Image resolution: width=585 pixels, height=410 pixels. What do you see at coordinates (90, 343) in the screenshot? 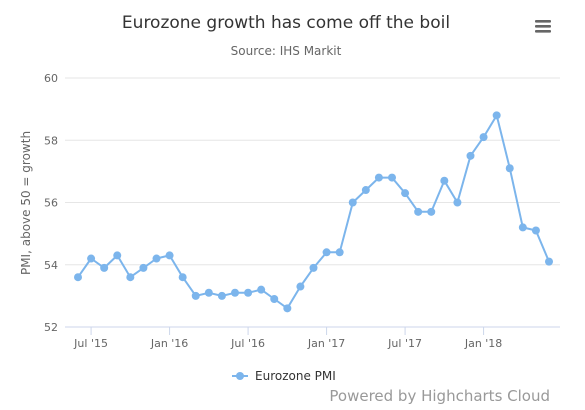
I see `x-tick-label: Jul '15` at bounding box center [90, 343].